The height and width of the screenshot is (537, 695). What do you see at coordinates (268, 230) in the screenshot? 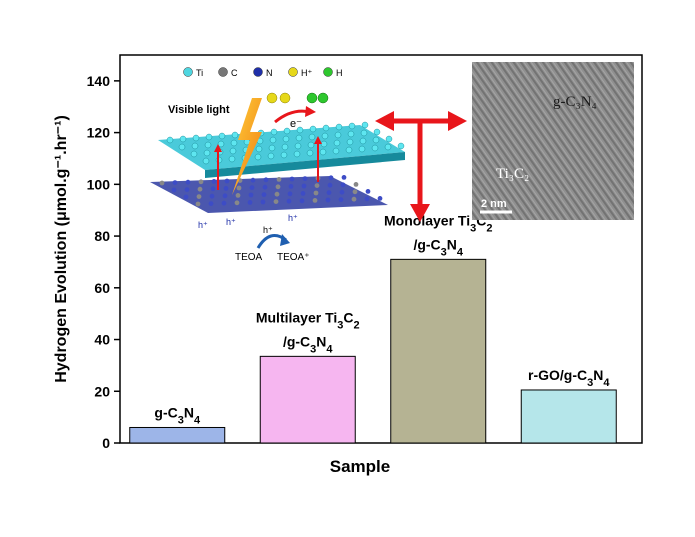
I see `hole-transfer-label: h⁺` at bounding box center [268, 230].